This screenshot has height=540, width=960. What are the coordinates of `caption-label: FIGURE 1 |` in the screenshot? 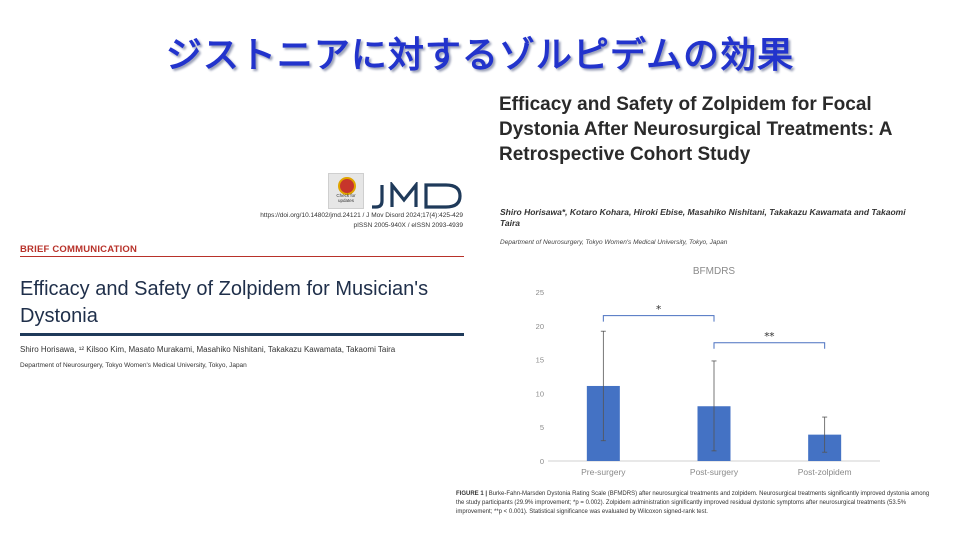 It's located at (472, 494).